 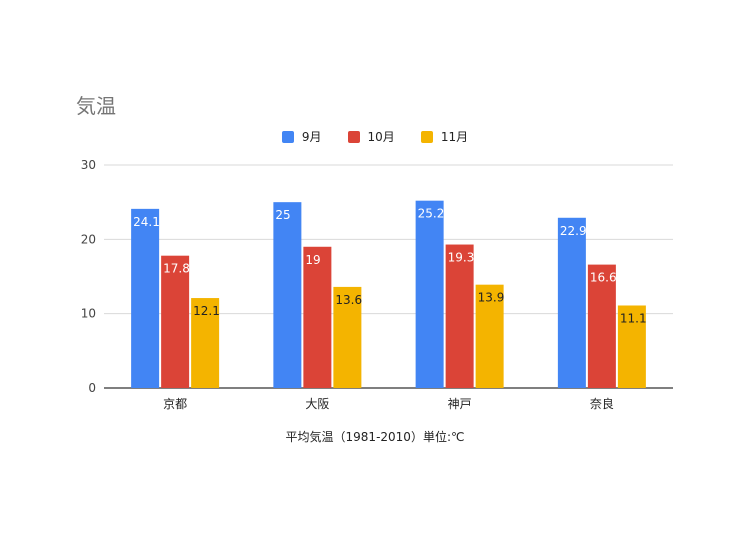 I want to click on data-label: 13.6, so click(x=348, y=300).